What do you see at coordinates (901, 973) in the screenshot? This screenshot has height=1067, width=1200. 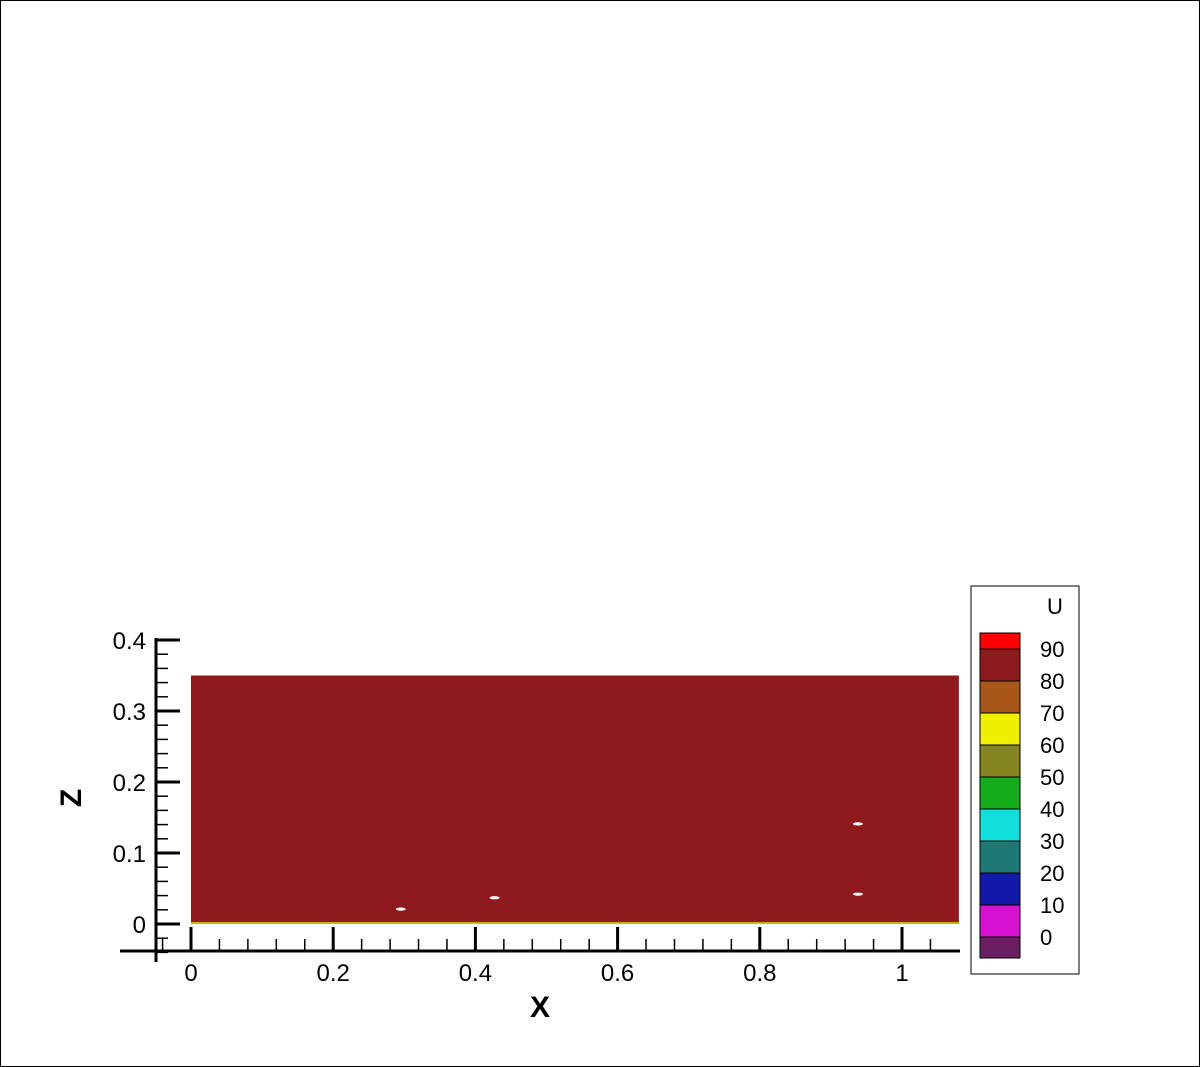 I see `x-tick-label: 1` at bounding box center [901, 973].